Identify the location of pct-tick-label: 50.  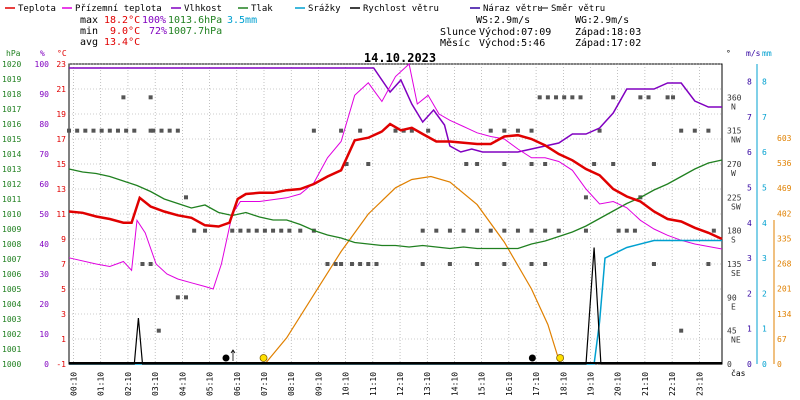
(44, 214).